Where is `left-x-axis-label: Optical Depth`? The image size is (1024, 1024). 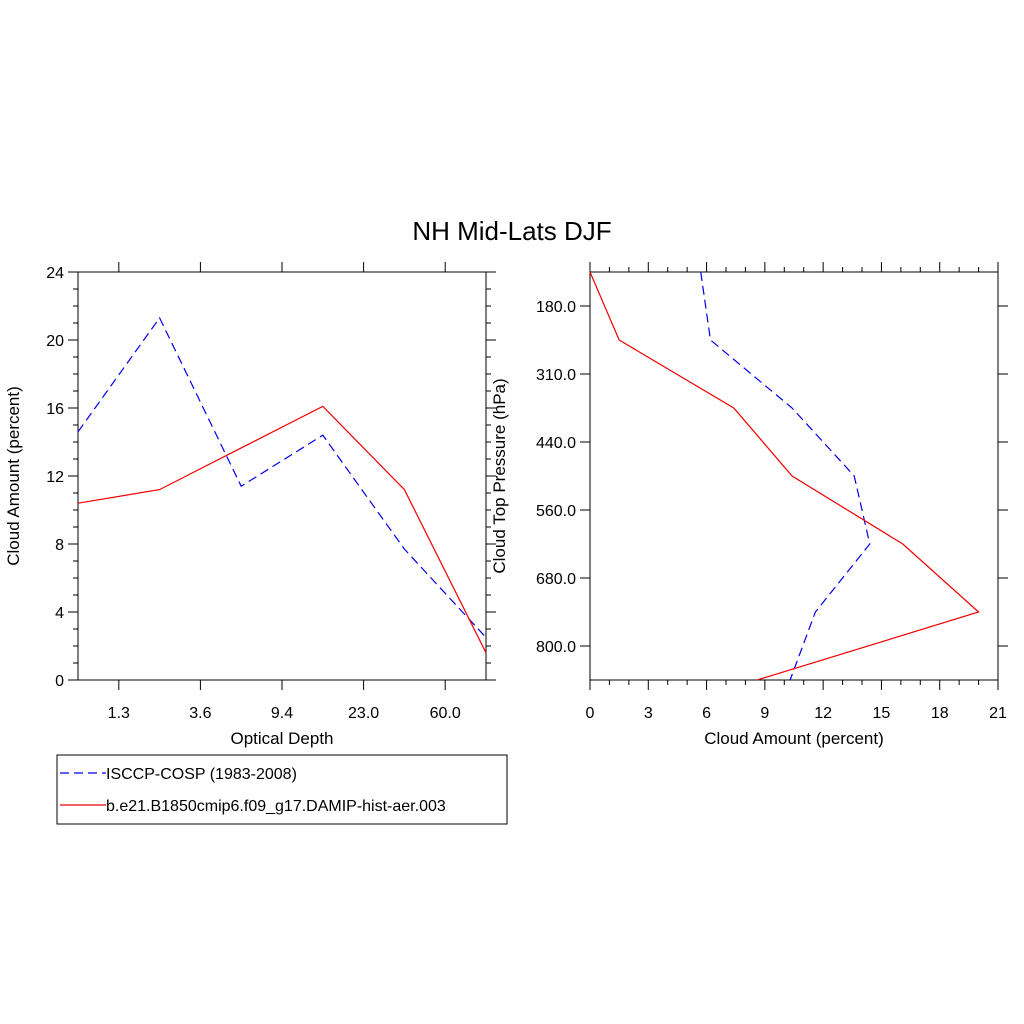
left-x-axis-label: Optical Depth is located at coordinates (282, 738).